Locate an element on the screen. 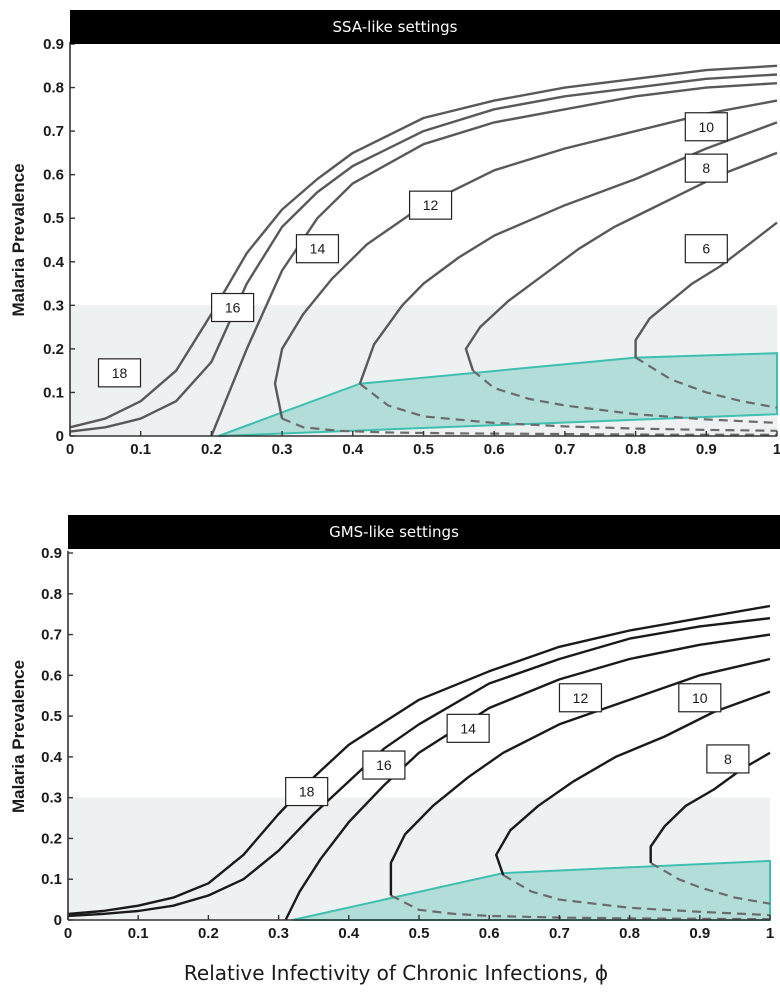  curve-label: 6 is located at coordinates (706, 249).